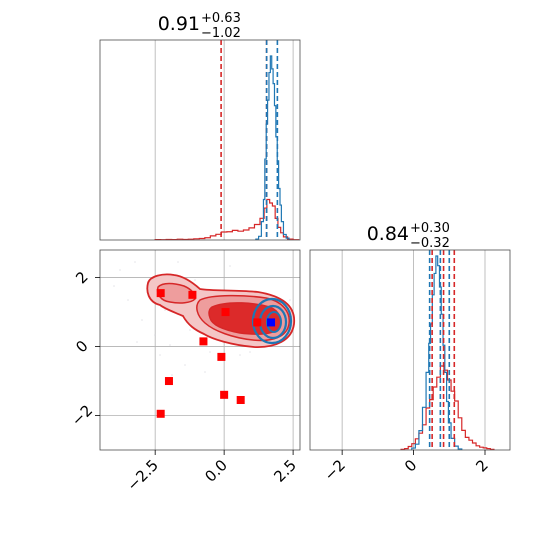  Describe the element at coordinates (81, 277) in the screenshot. I see `y-tick-label-2: 2` at that location.